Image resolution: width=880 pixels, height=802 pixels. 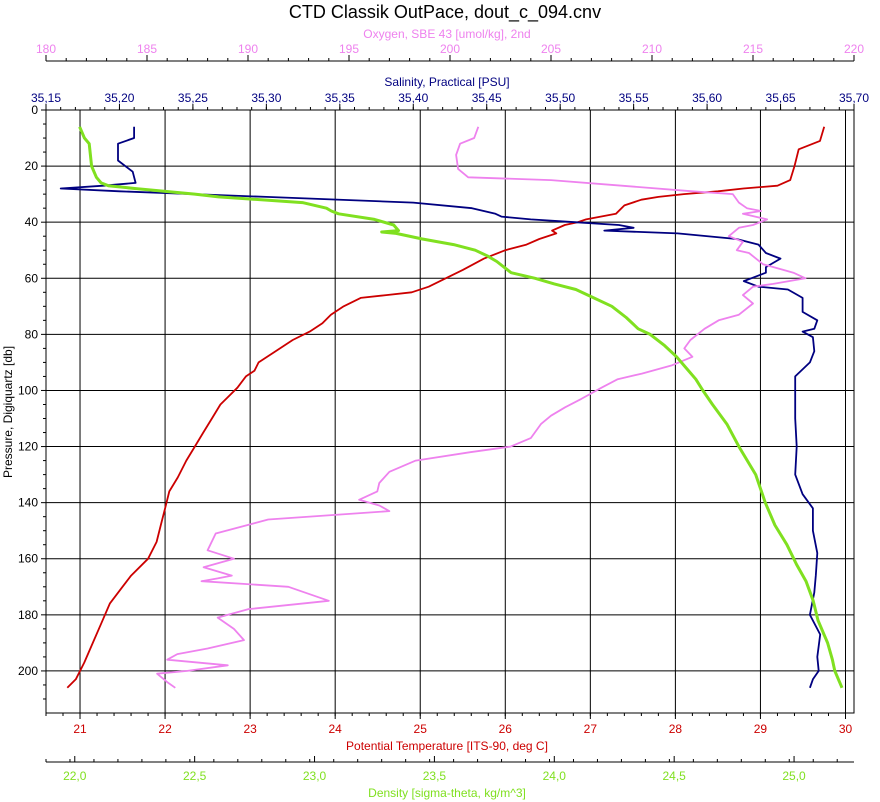 I want to click on temperature-tick-label-4: 25, so click(x=421, y=729).